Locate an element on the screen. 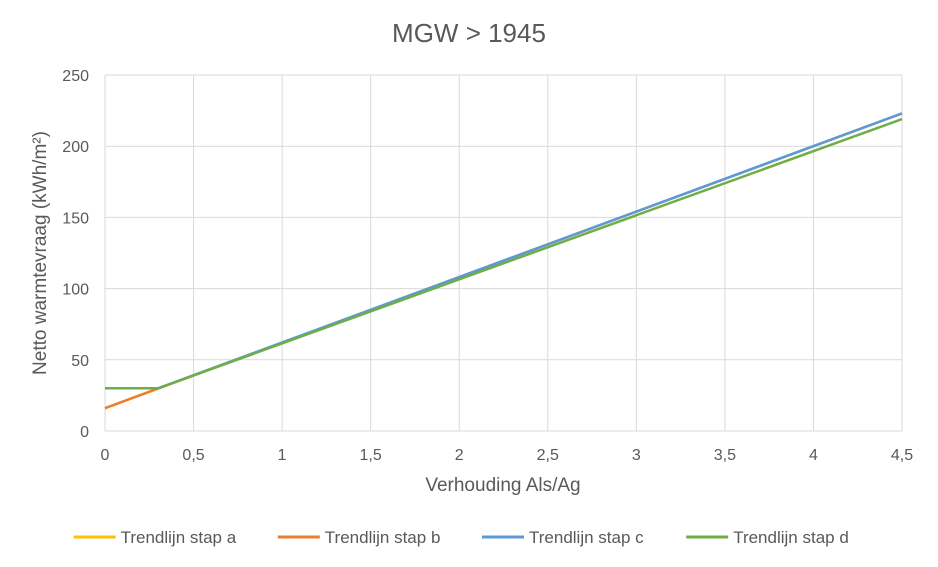 The width and height of the screenshot is (938, 567). x-tick-label: 3 is located at coordinates (636, 455).